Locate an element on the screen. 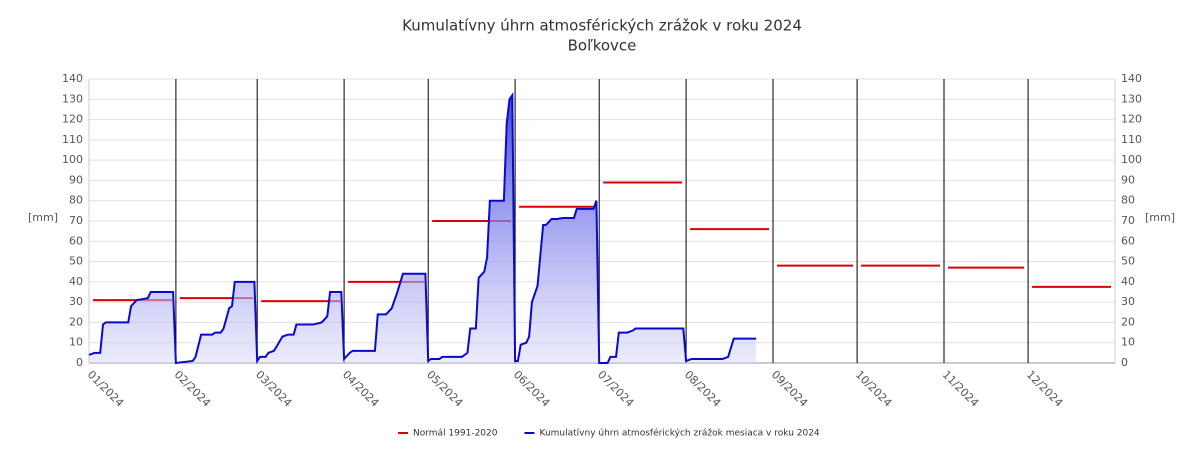 The image size is (1199, 472). y2-axis-label: [mm] is located at coordinates (1160, 217).